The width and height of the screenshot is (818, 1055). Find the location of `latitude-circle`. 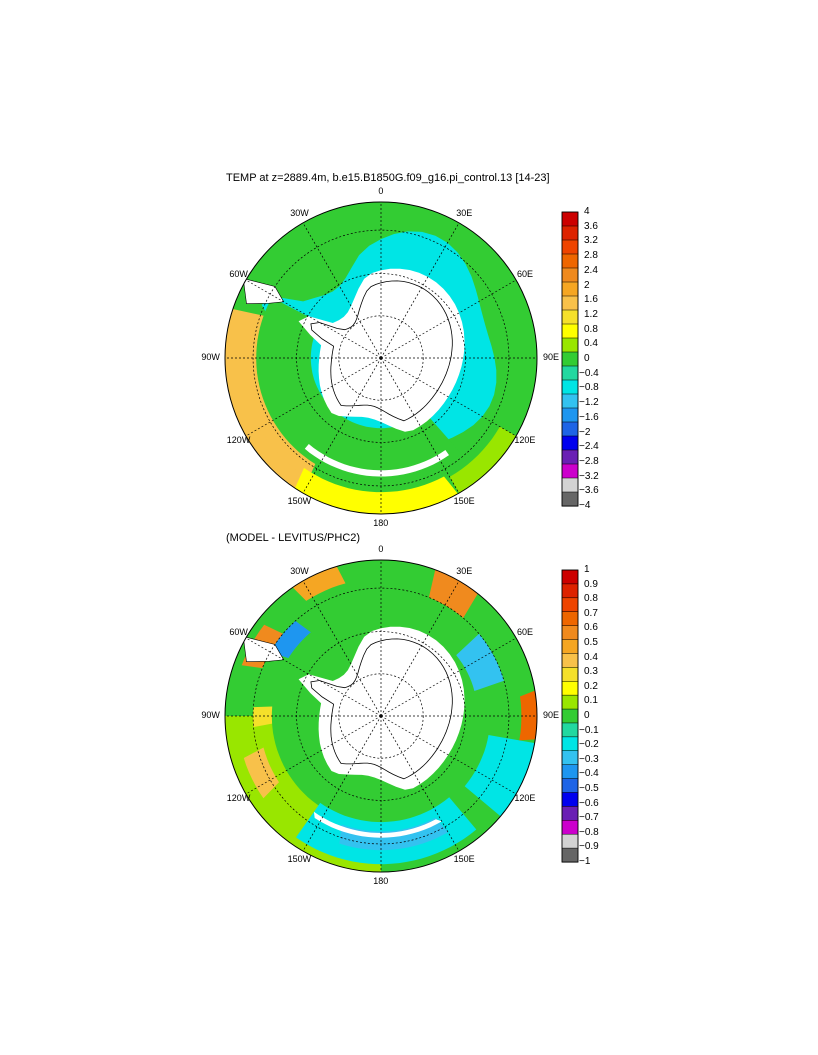

latitude-circle is located at coordinates (381, 358).